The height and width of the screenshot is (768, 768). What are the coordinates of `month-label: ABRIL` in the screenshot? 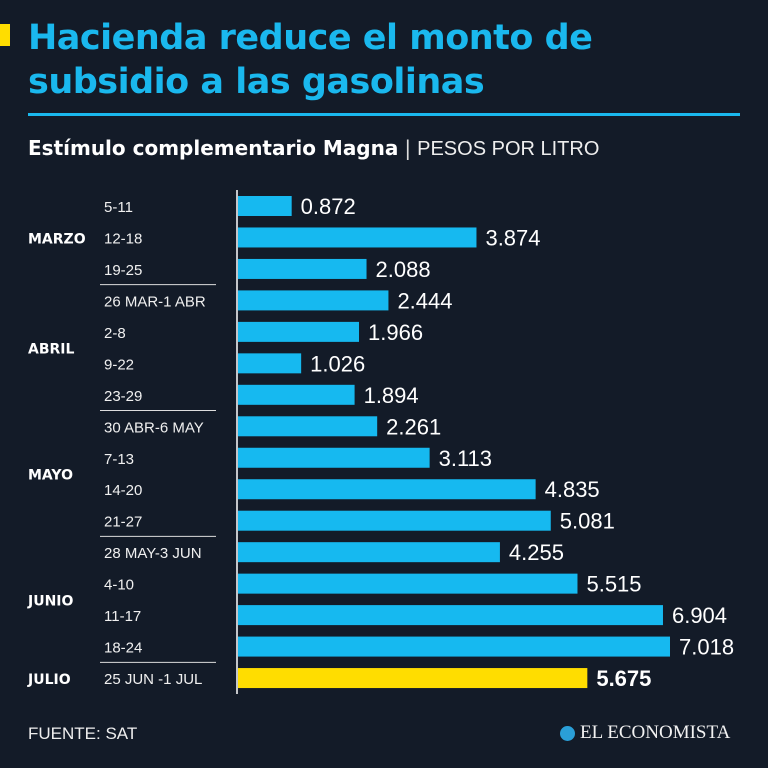 It's located at (51, 350).